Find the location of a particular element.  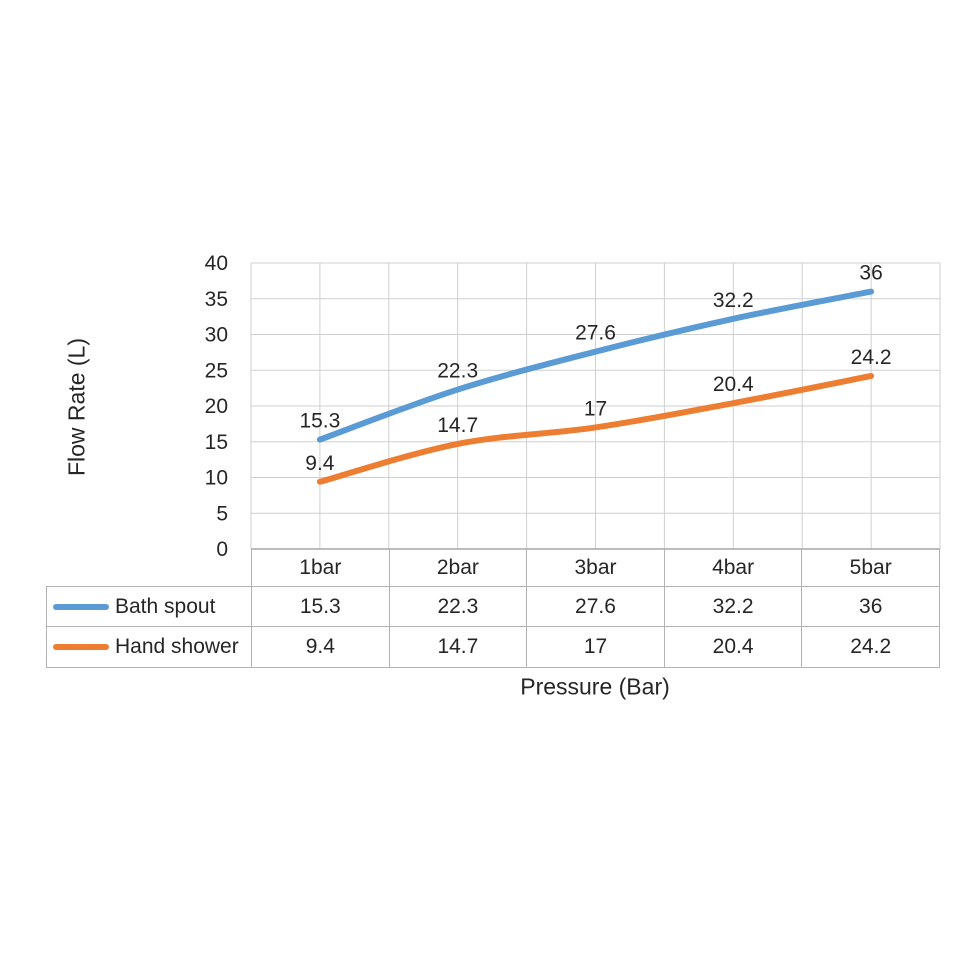

legend-item-hand-shower: Hand shower is located at coordinates (149, 647).